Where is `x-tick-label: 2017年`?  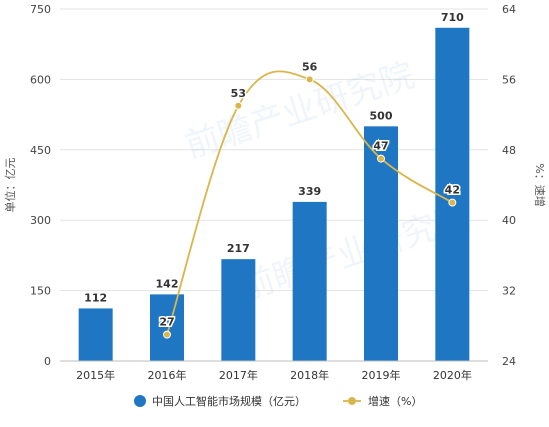
x-tick-label: 2017年 is located at coordinates (238, 375).